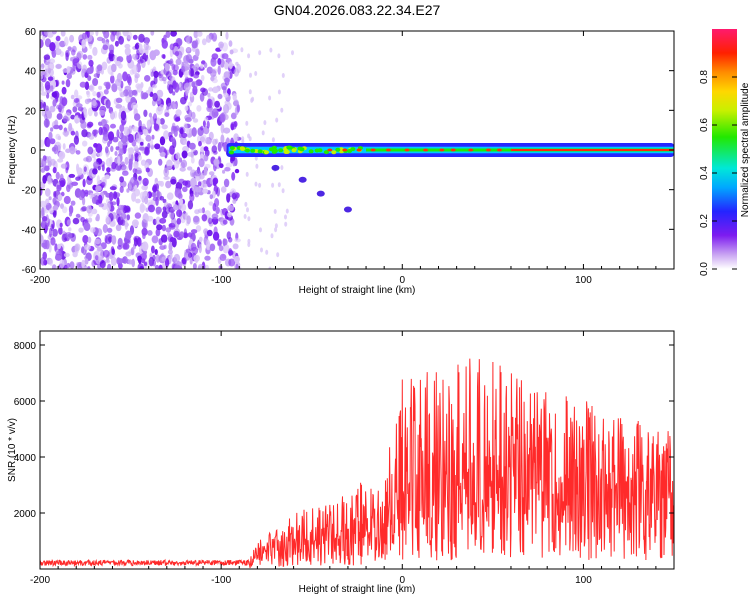  I want to click on spectrogram-y-tick-label: 20, so click(31, 111).